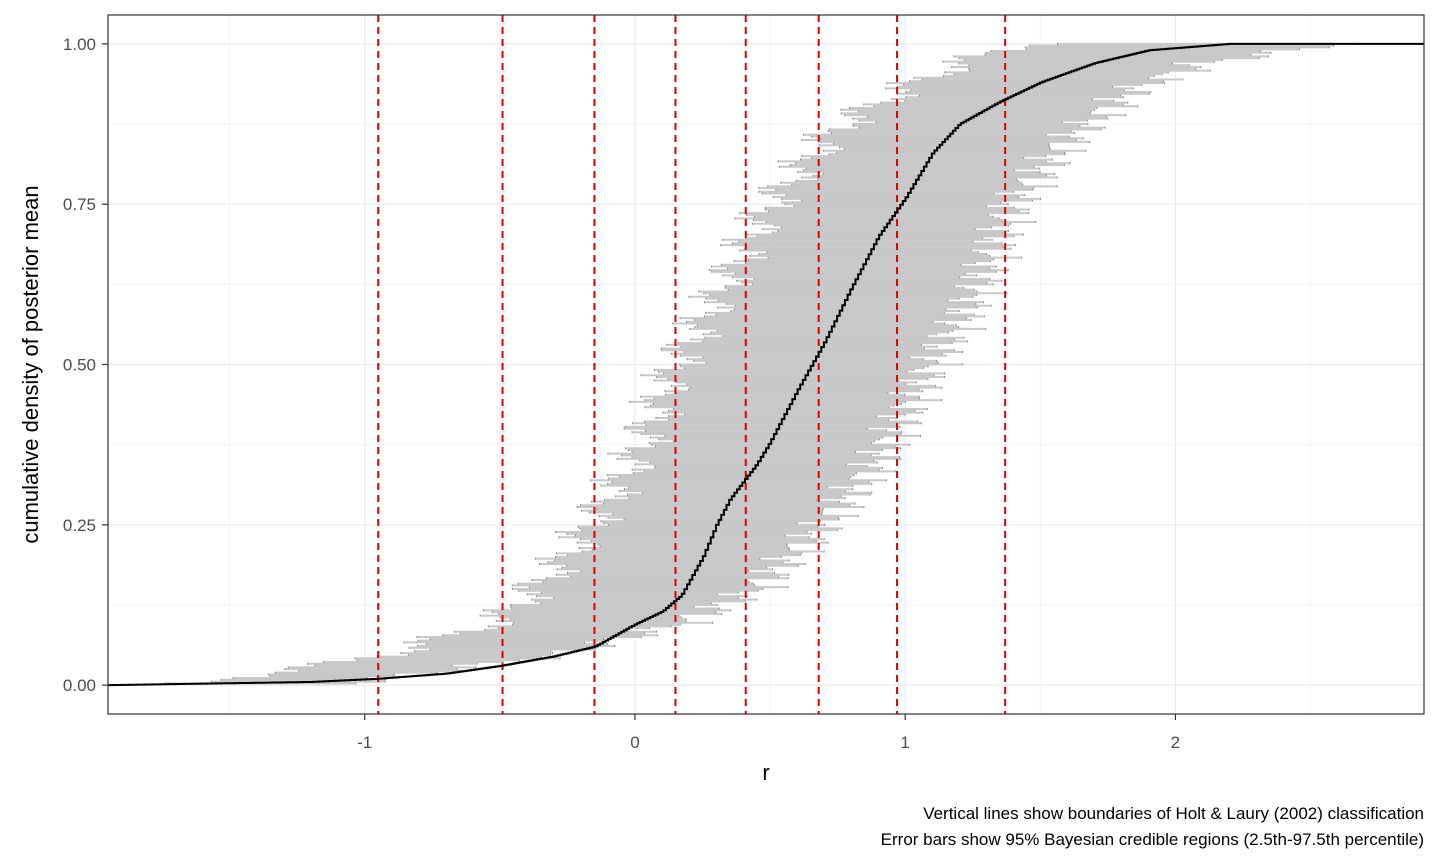 This screenshot has width=1440, height=864. What do you see at coordinates (79, 365) in the screenshot?
I see `y-tick-label: 0.50` at bounding box center [79, 365].